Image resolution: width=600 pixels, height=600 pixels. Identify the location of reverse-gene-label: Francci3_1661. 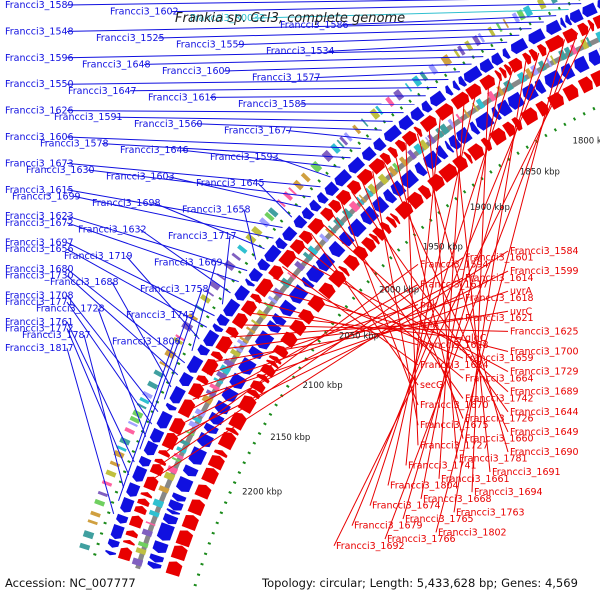
(475, 479).